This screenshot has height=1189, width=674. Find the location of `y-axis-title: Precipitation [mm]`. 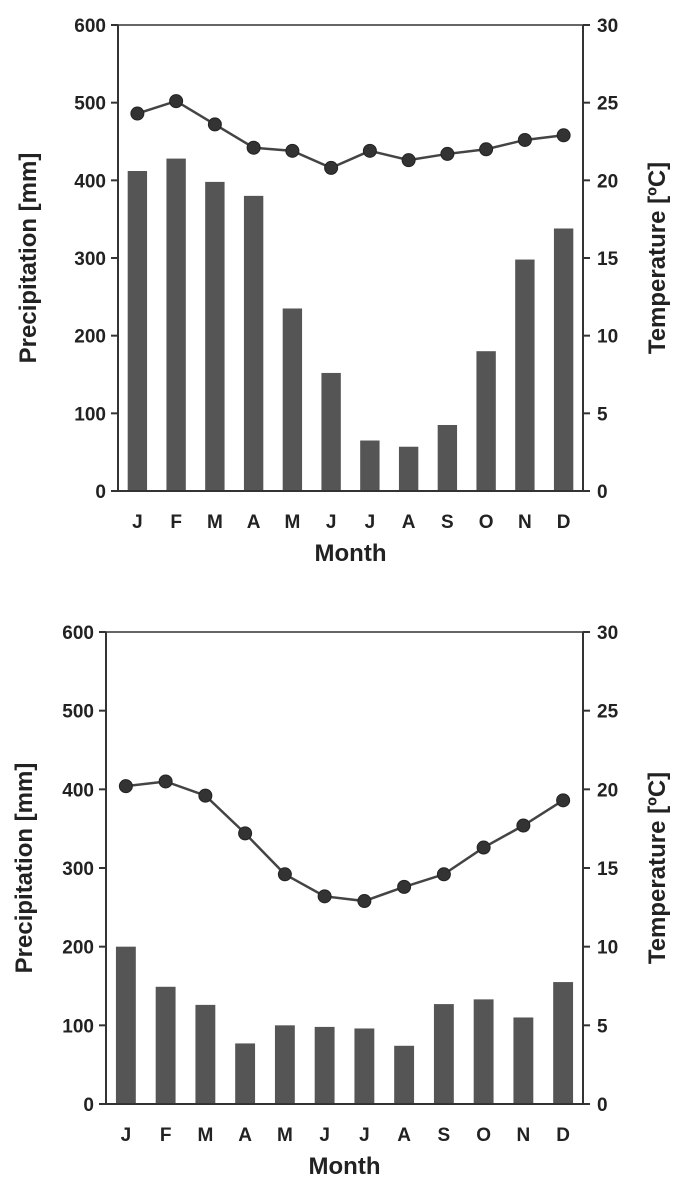

y-axis-title: Precipitation [mm] is located at coordinates (24, 868).